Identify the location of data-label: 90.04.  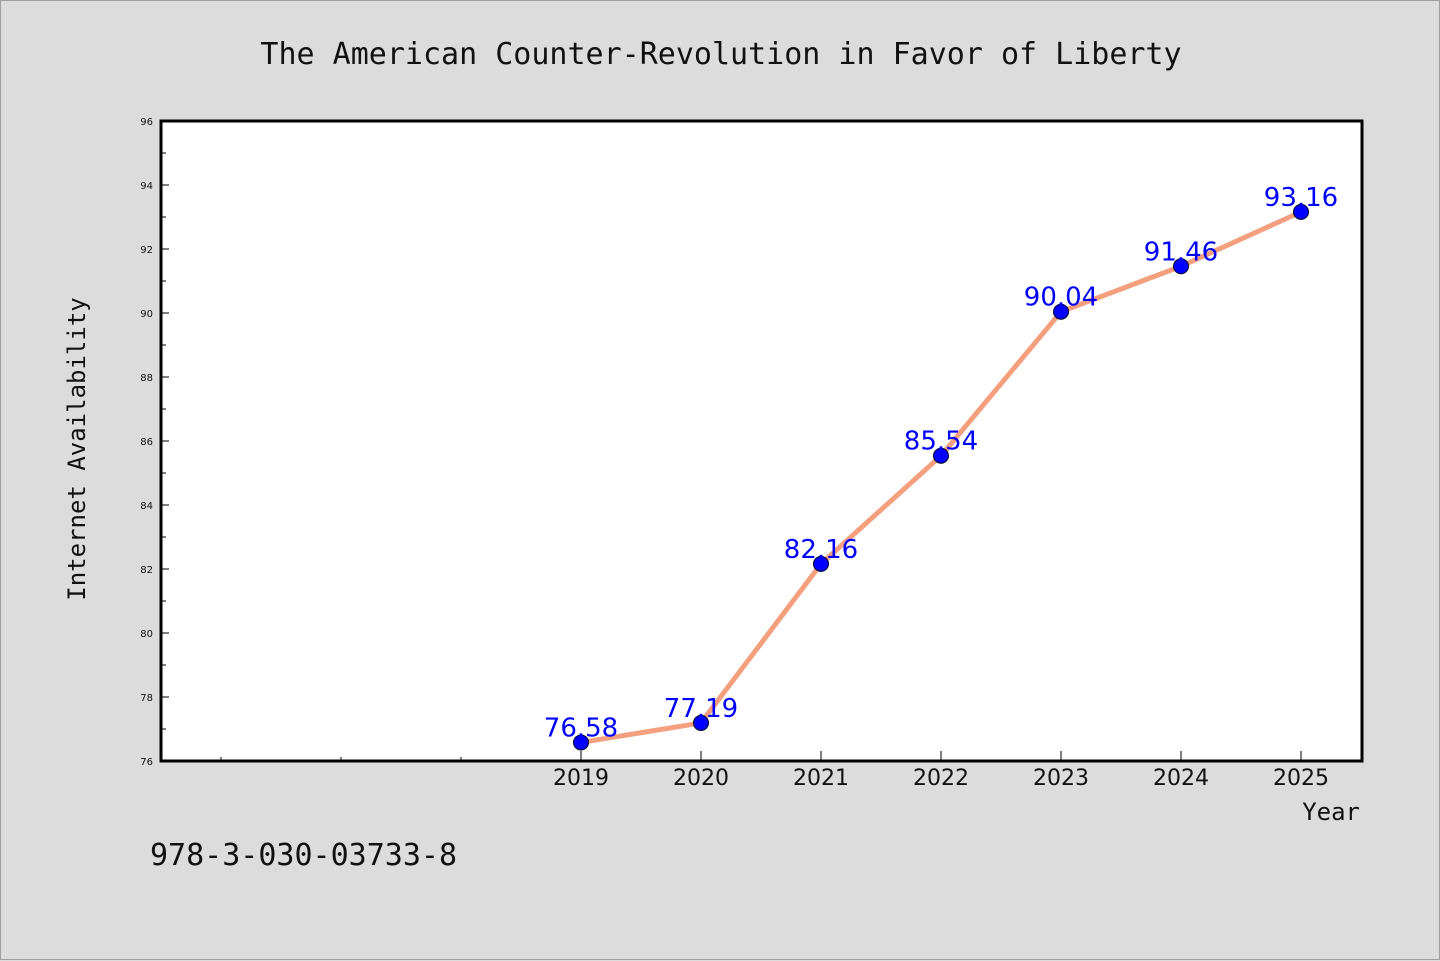
(1061, 298).